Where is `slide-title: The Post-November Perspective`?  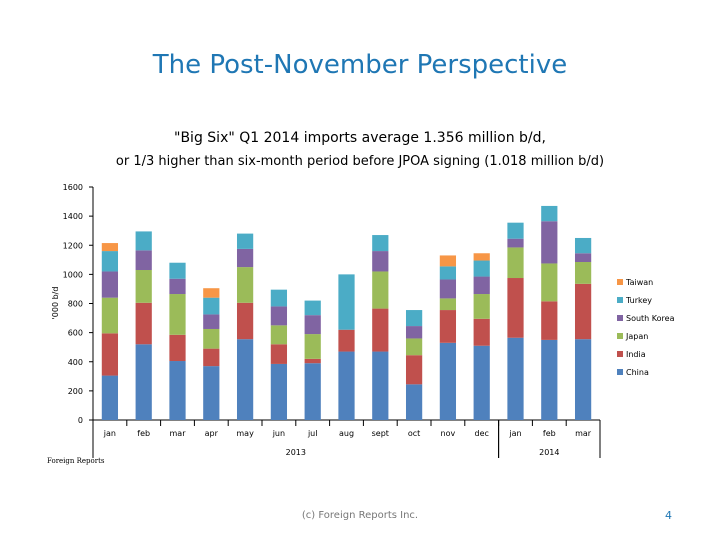
slide-title: The Post-November Perspective is located at coordinates (360, 65).